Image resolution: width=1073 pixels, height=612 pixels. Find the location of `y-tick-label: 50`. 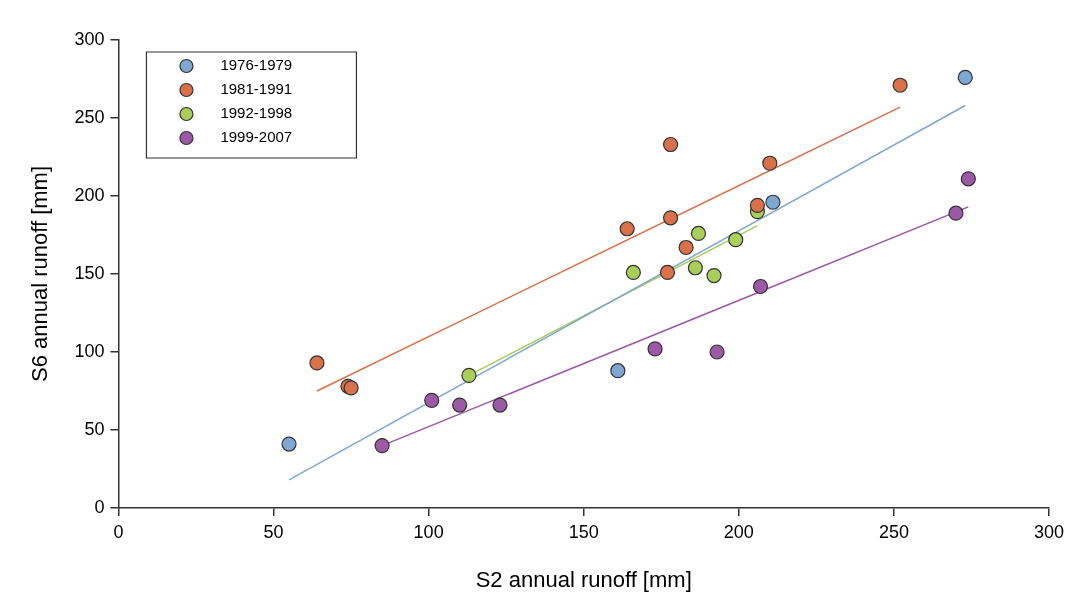

y-tick-label: 50 is located at coordinates (94, 428).